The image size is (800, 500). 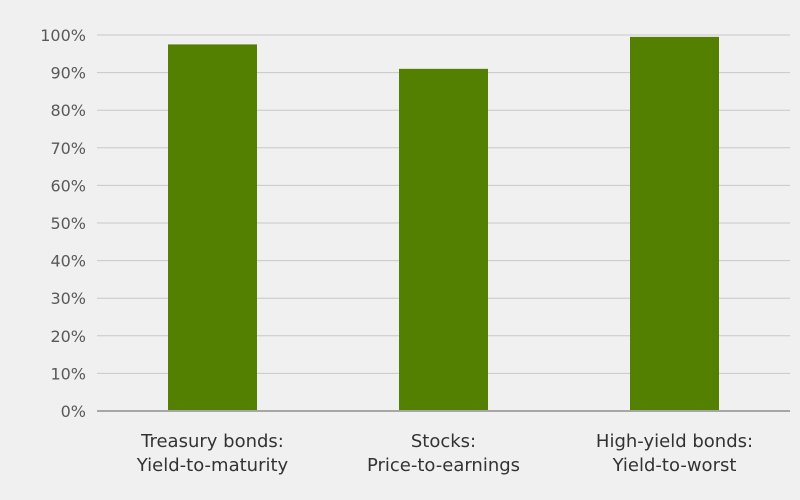 I want to click on y-tick-label-1: 10%, so click(x=68, y=373).